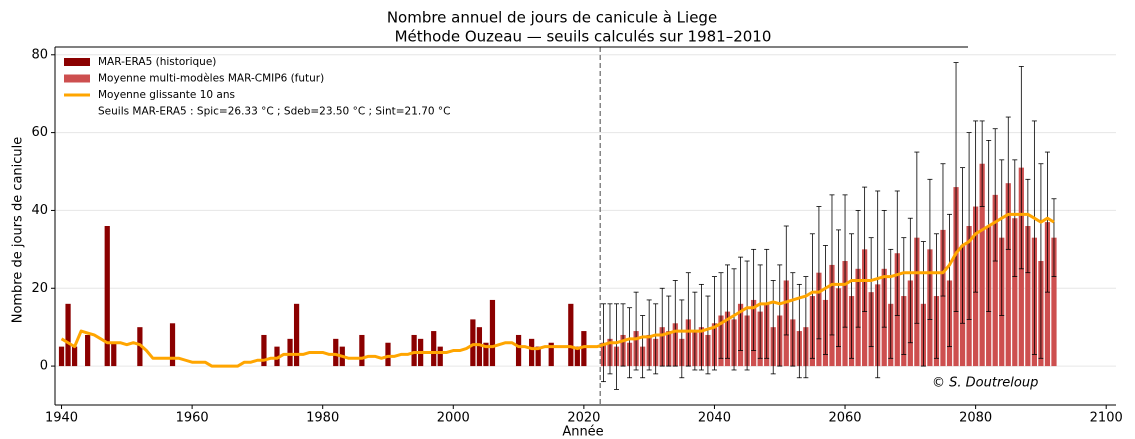  What do you see at coordinates (18, 230) in the screenshot?
I see `y-axis-label: Nombre de jours de canicule` at bounding box center [18, 230].